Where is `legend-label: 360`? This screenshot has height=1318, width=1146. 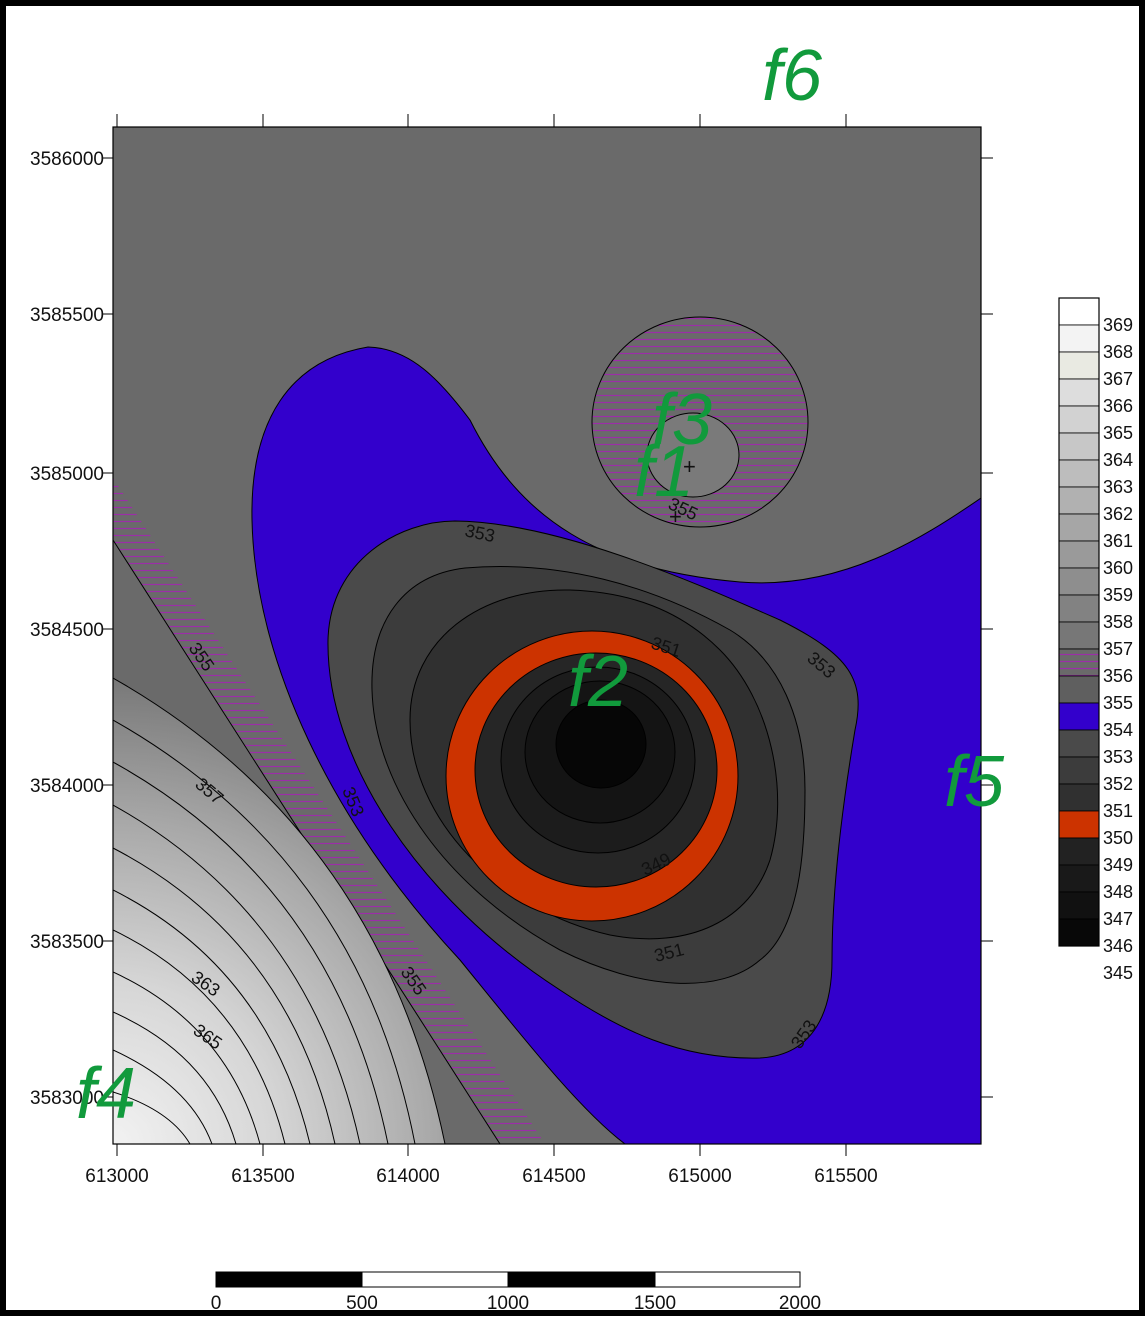 legend-label: 360 is located at coordinates (1118, 568).